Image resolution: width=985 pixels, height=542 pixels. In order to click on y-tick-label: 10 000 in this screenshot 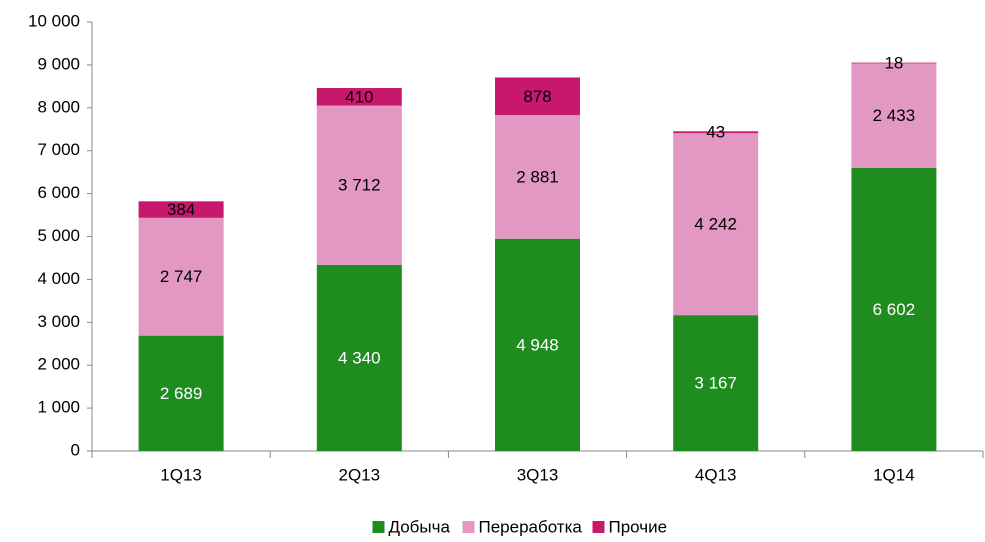, I will do `click(54, 20)`.